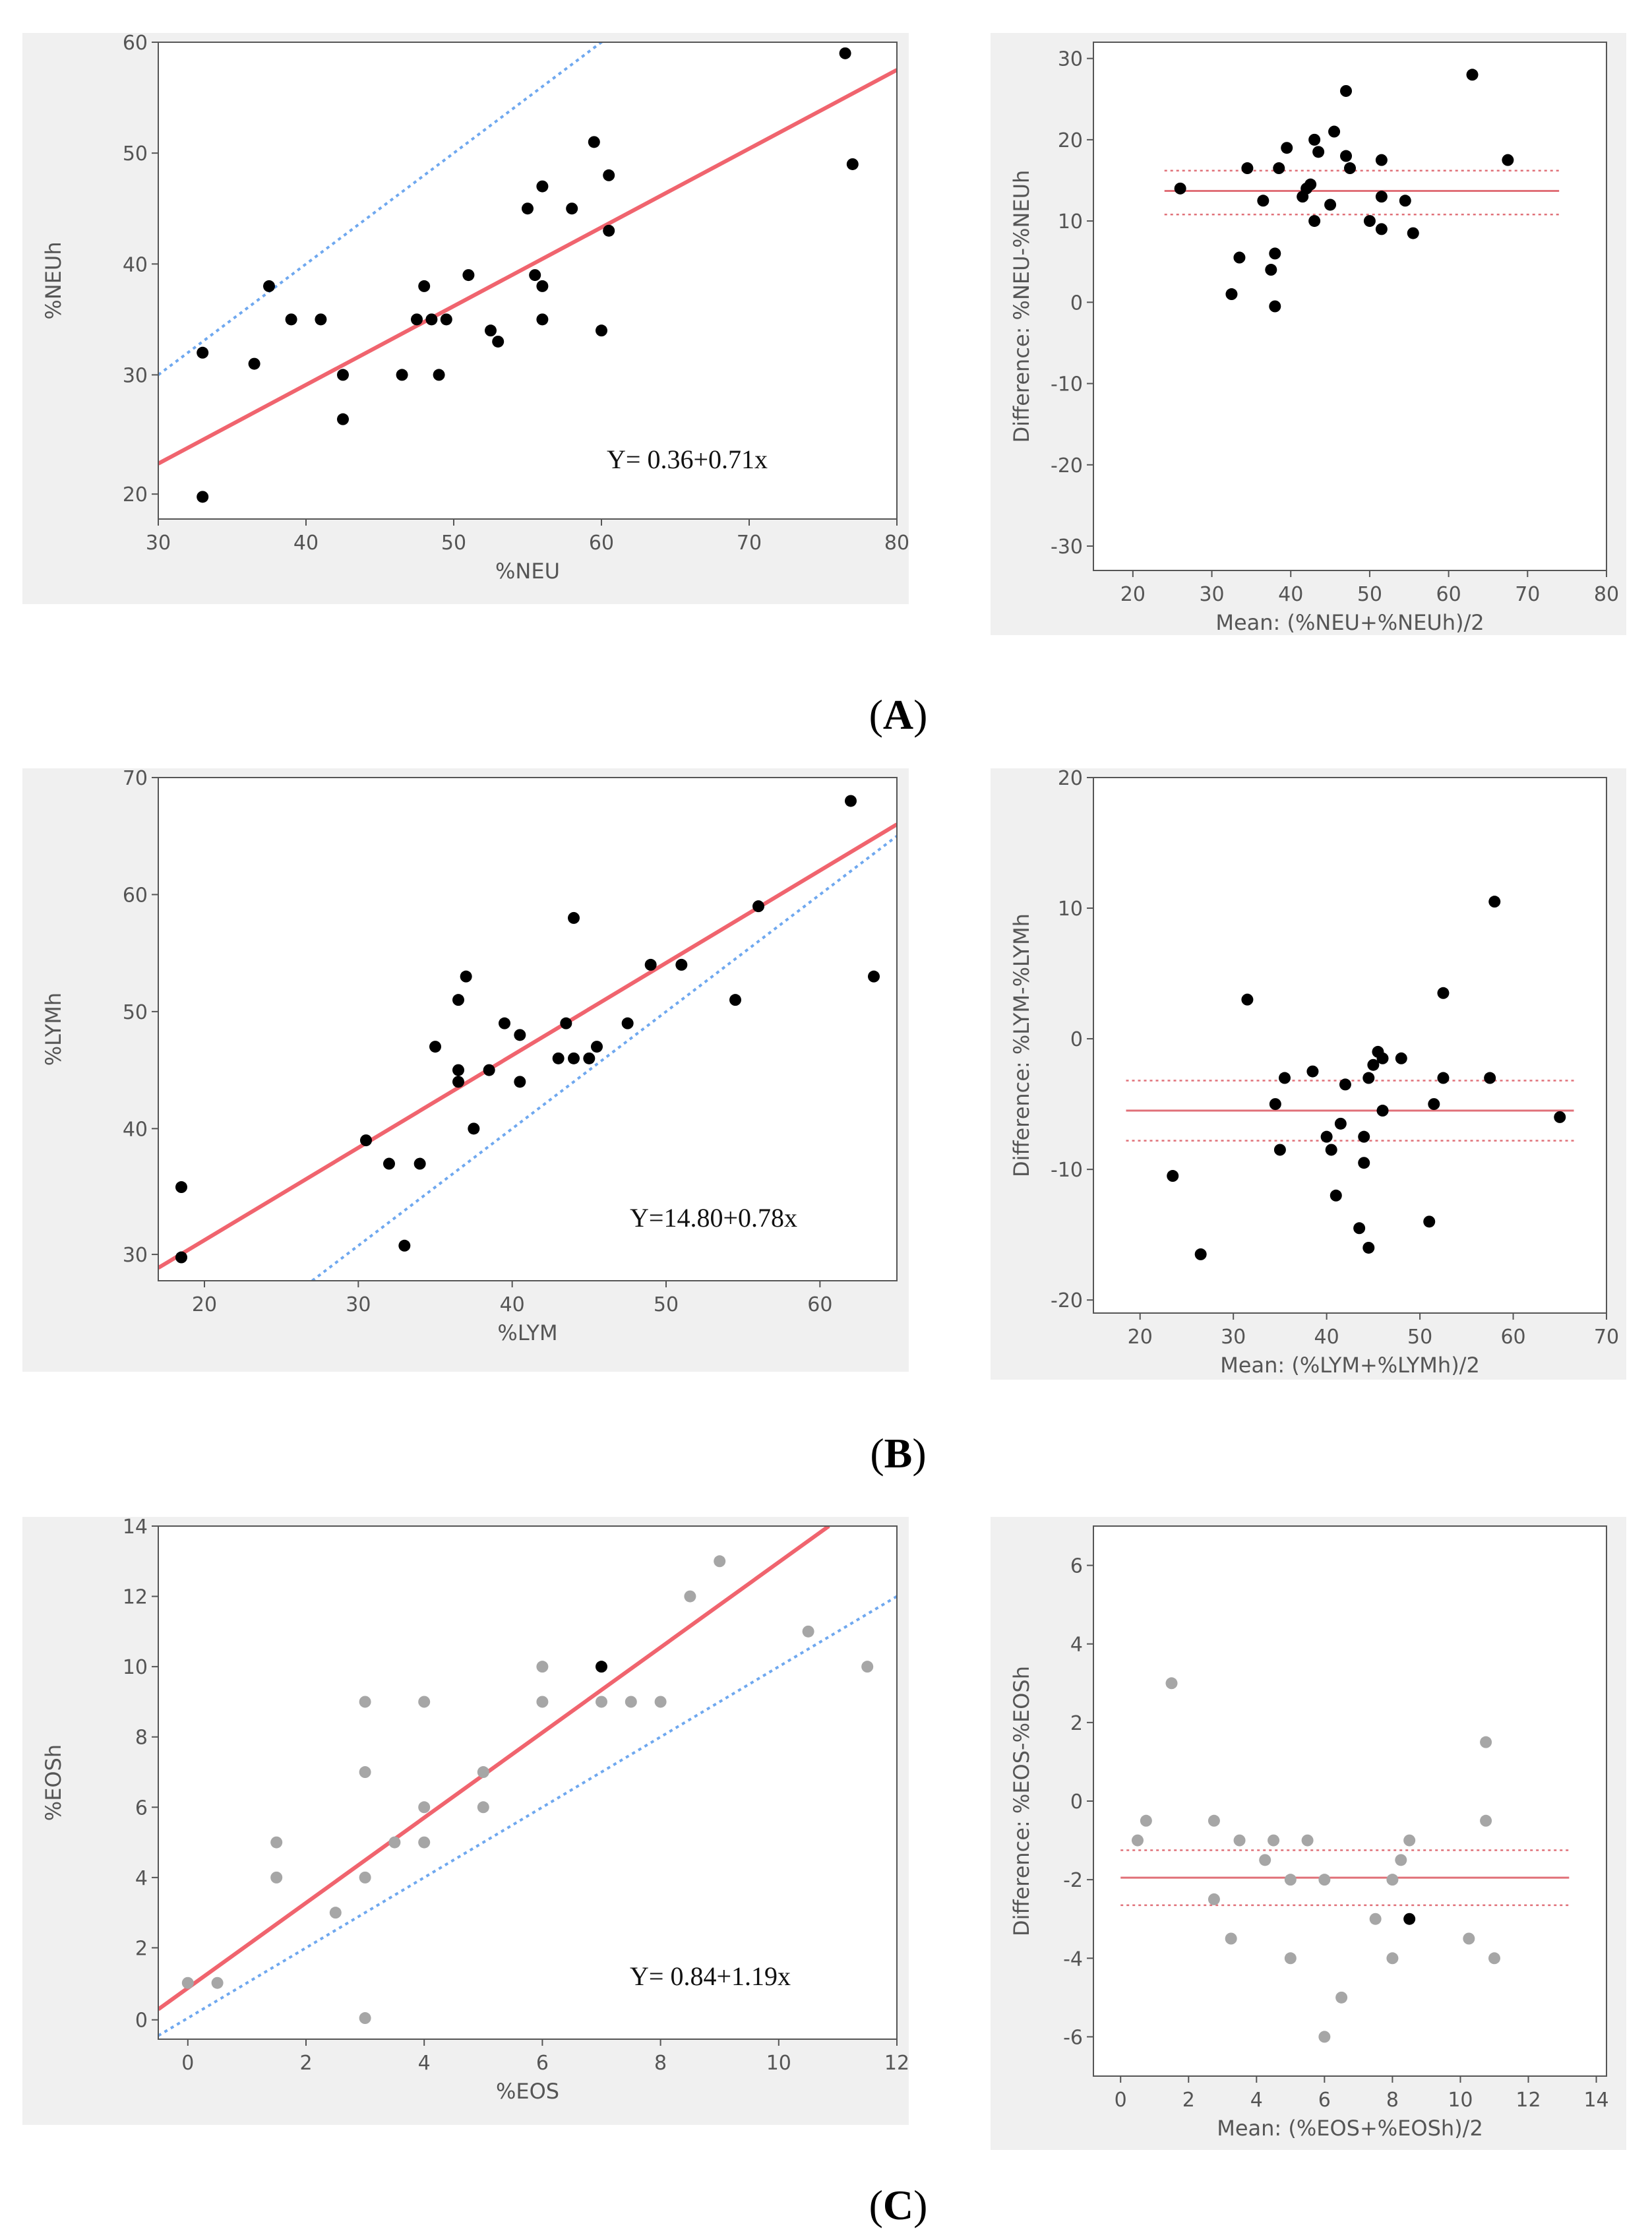 This screenshot has height=2239, width=1652. What do you see at coordinates (920, 2205) in the screenshot?
I see `panel-label-close: )` at bounding box center [920, 2205].